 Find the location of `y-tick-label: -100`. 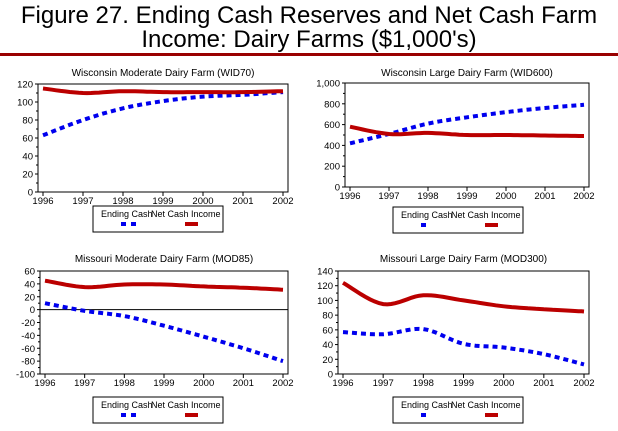

y-tick-label: -100 is located at coordinates (25, 375).